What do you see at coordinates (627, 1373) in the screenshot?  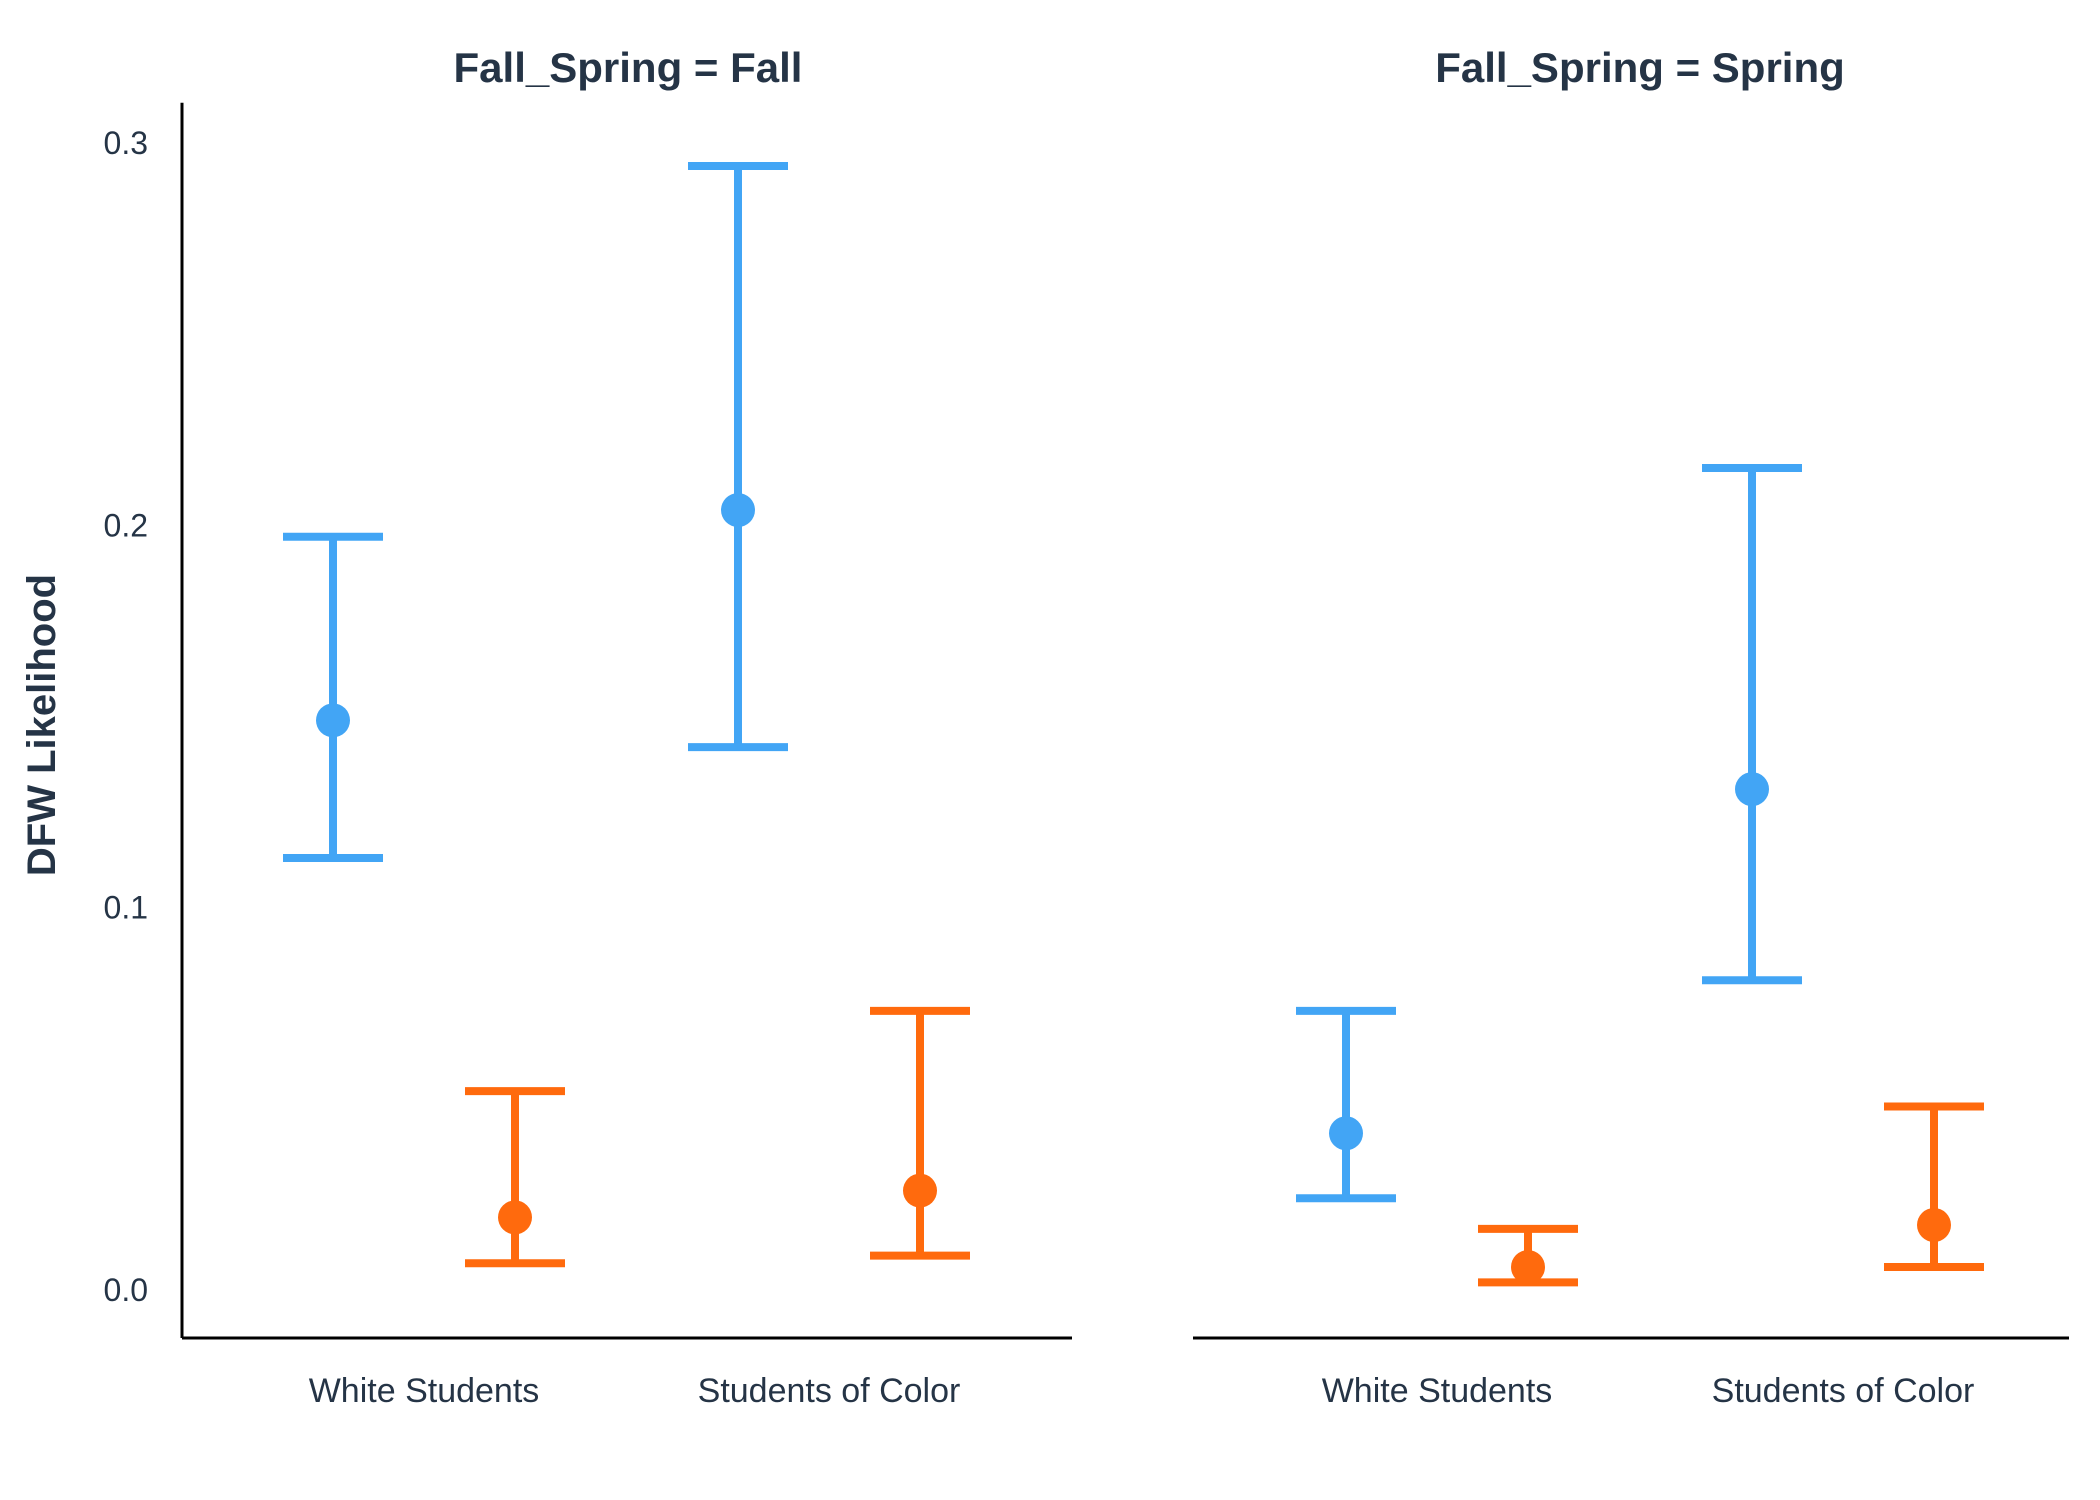 I see `x-axis-fall: White Students Students of Color` at bounding box center [627, 1373].